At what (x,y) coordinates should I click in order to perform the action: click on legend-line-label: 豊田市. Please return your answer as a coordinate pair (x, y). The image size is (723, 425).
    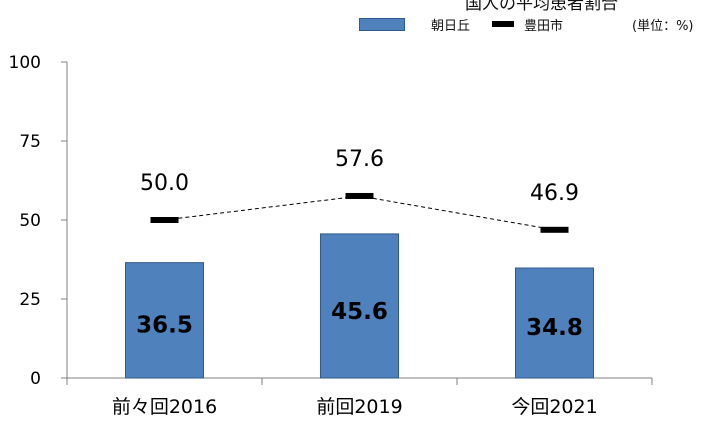
    Looking at the image, I should click on (544, 26).